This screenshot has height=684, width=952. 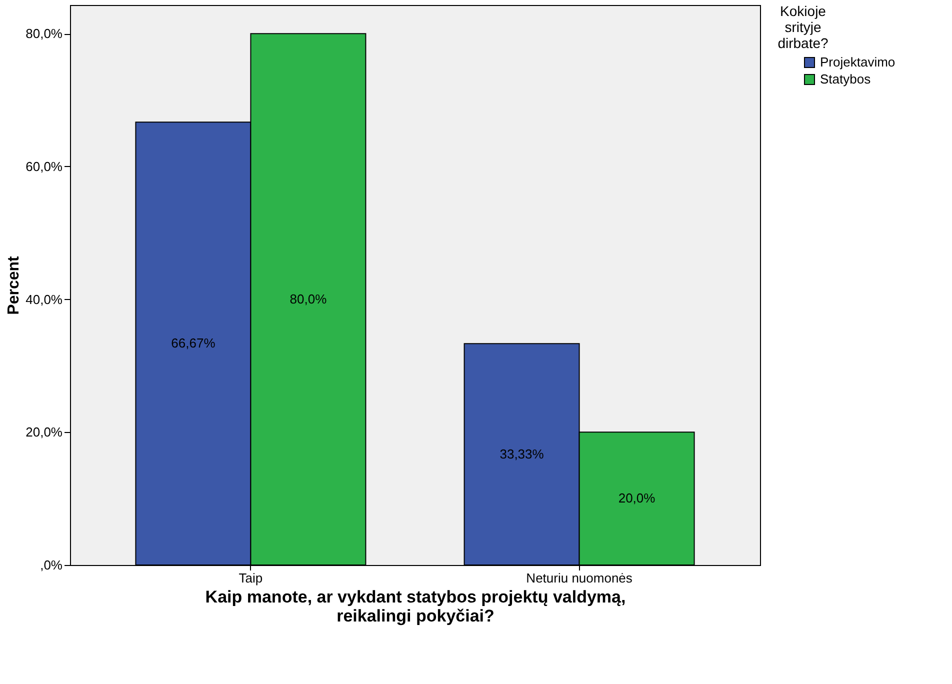 What do you see at coordinates (803, 27) in the screenshot?
I see `legend-title: Kokioje srityje dirbate?` at bounding box center [803, 27].